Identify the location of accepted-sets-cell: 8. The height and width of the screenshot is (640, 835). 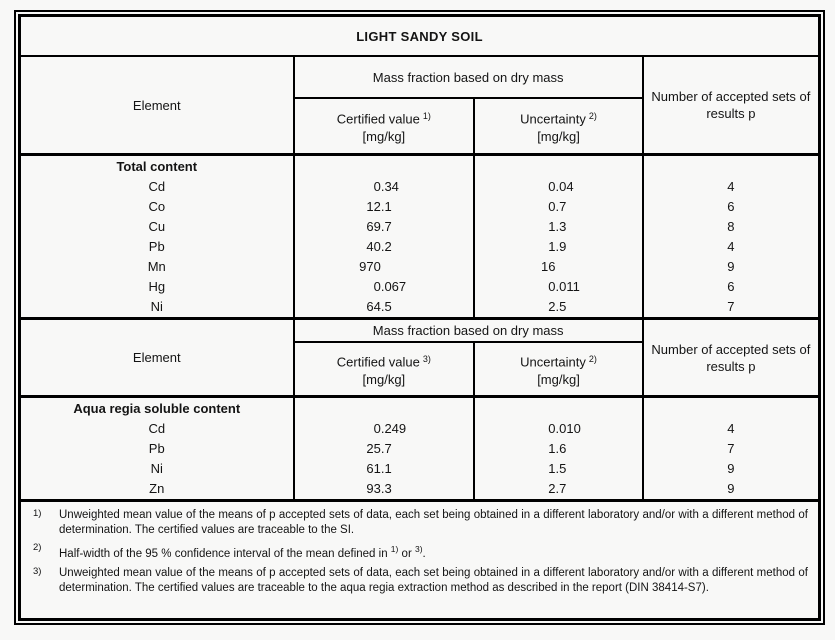
(731, 227).